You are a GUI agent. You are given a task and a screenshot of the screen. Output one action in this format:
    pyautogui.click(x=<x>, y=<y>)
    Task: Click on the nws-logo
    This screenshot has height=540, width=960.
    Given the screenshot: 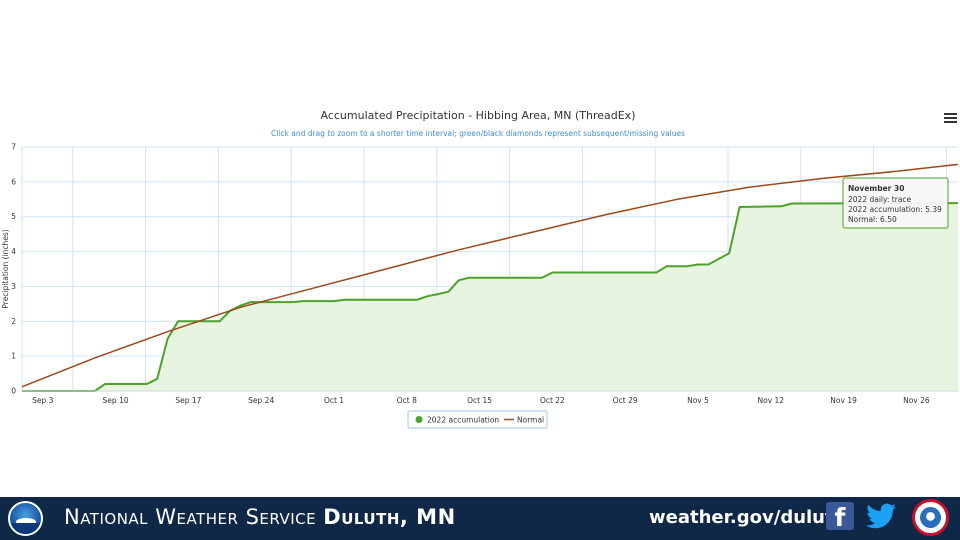 What is the action you would take?
    pyautogui.click(x=930, y=517)
    